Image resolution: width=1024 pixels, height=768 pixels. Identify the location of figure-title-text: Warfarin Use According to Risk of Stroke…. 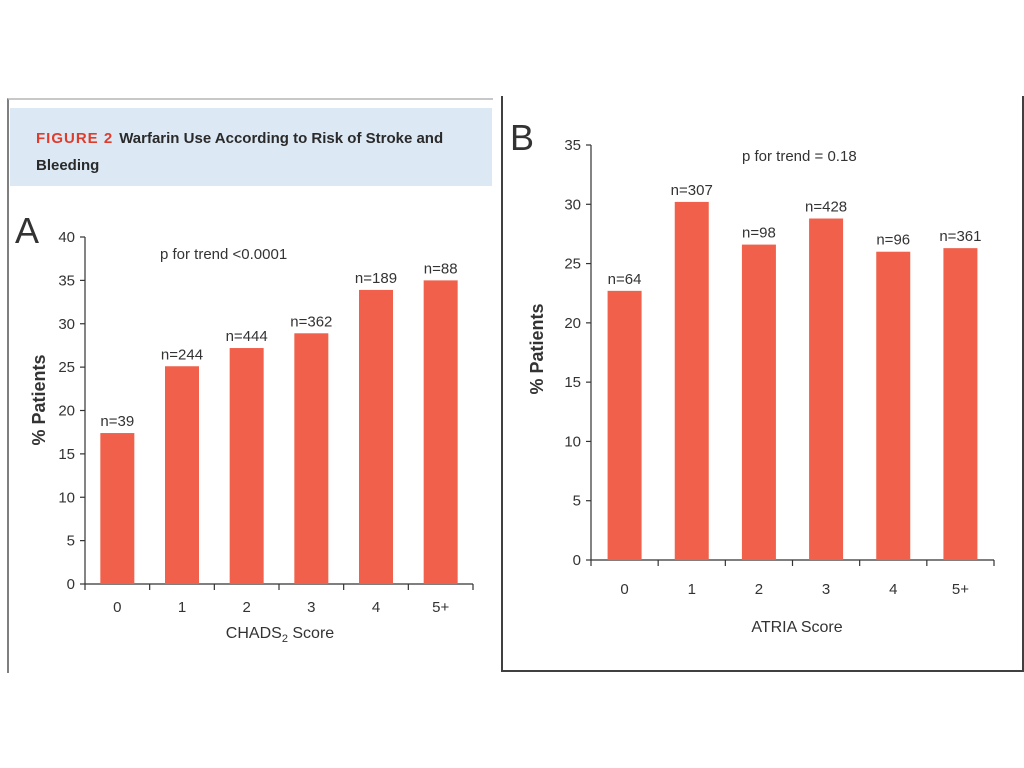
(240, 152).